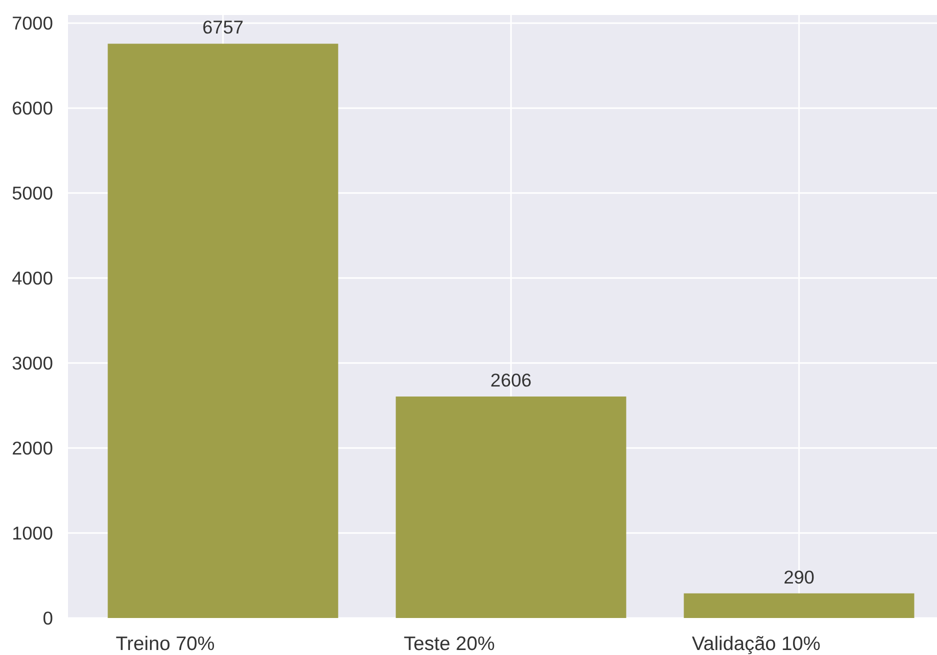 The image size is (937, 655). I want to click on y-tick-label: 2000, so click(32, 447).